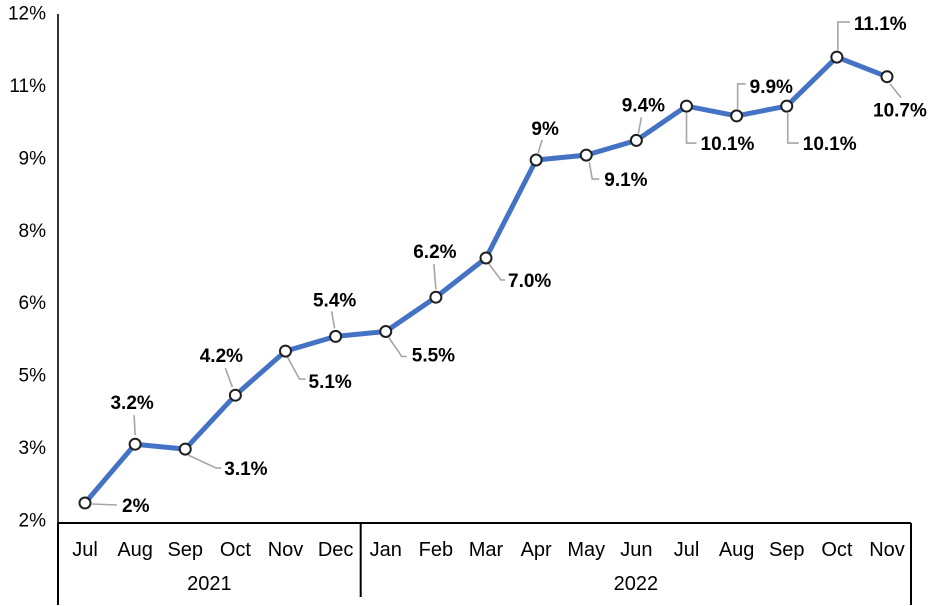  I want to click on y-axis-tick-label: 5%, so click(33, 376).